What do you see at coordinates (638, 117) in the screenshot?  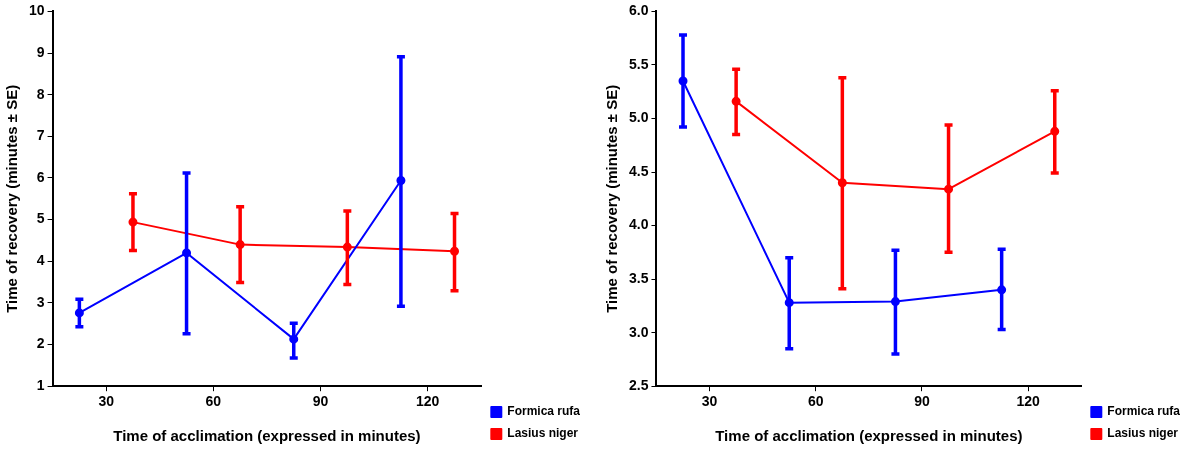 I see `y-tick-label: 5.0` at bounding box center [638, 117].